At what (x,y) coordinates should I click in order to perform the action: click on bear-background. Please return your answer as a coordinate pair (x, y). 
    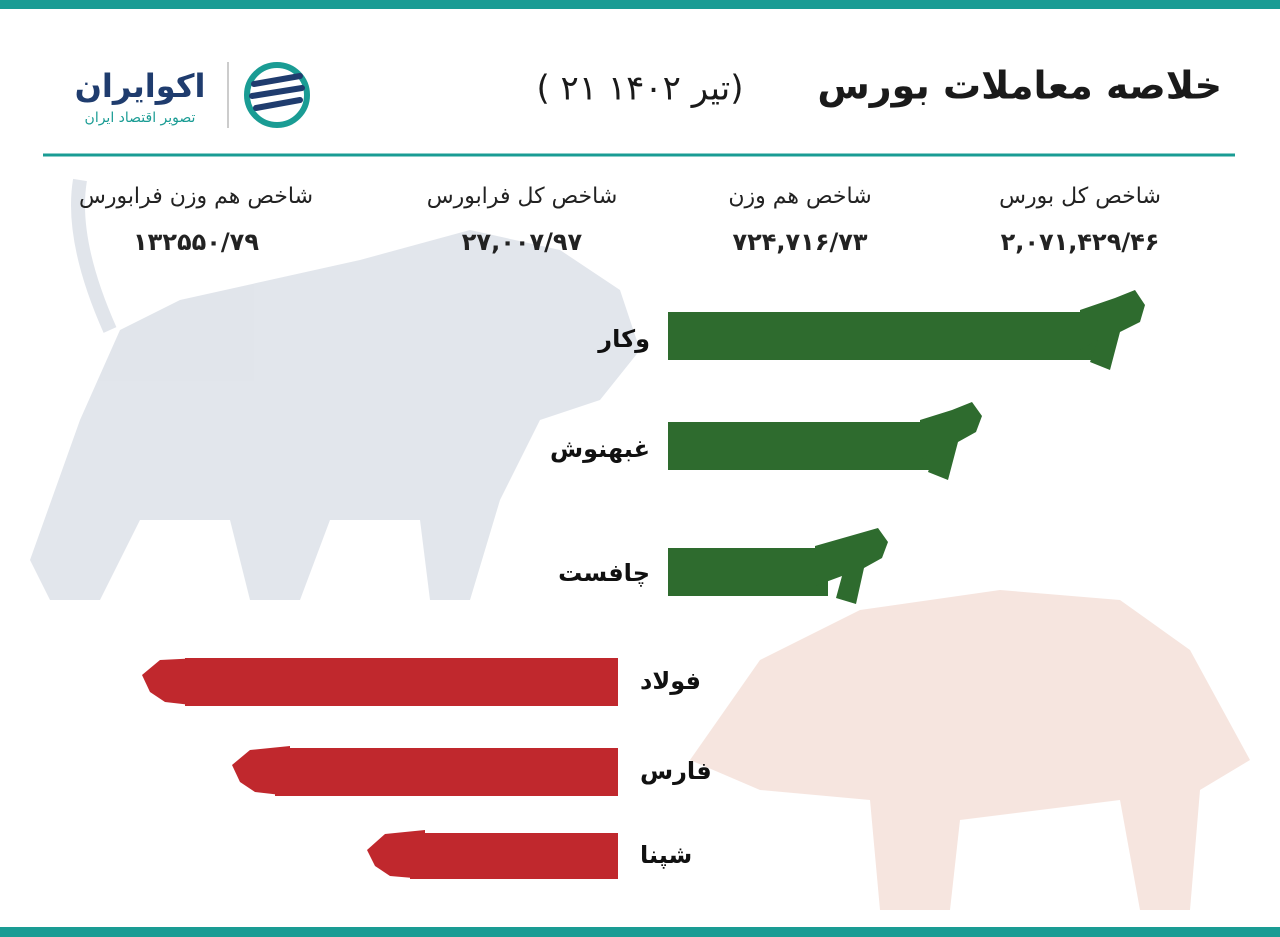
    Looking at the image, I should click on (970, 750).